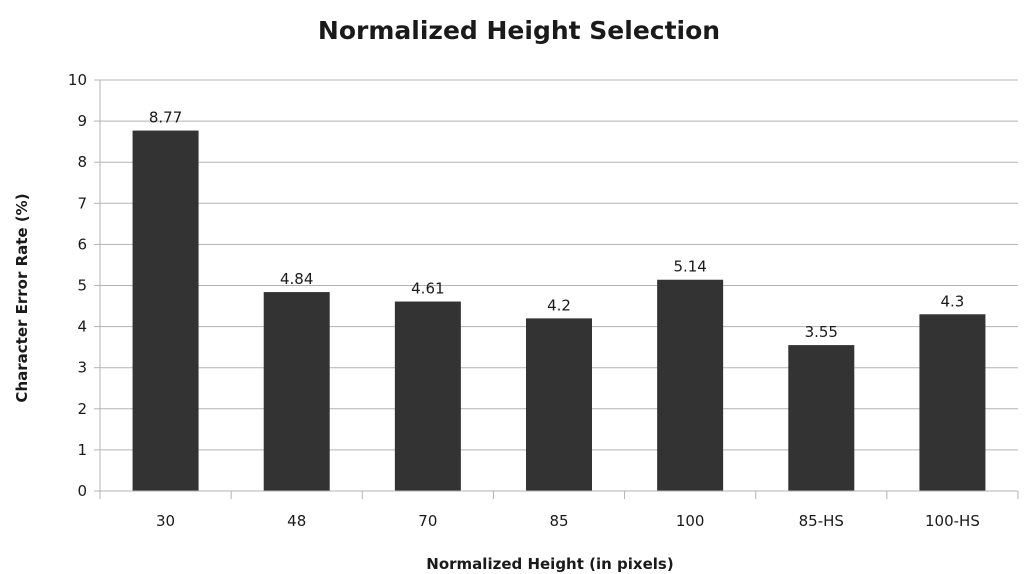 The height and width of the screenshot is (574, 1030). Describe the element at coordinates (82, 244) in the screenshot. I see `y-tick-label: 6` at that location.